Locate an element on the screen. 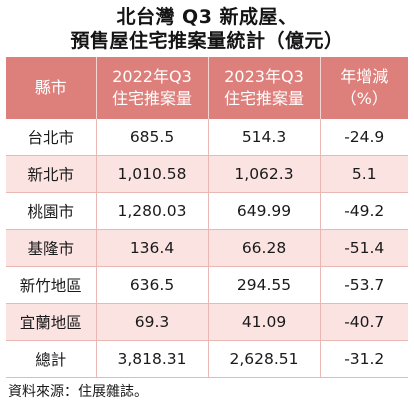  cell-2022q3: 136.4 is located at coordinates (152, 248).